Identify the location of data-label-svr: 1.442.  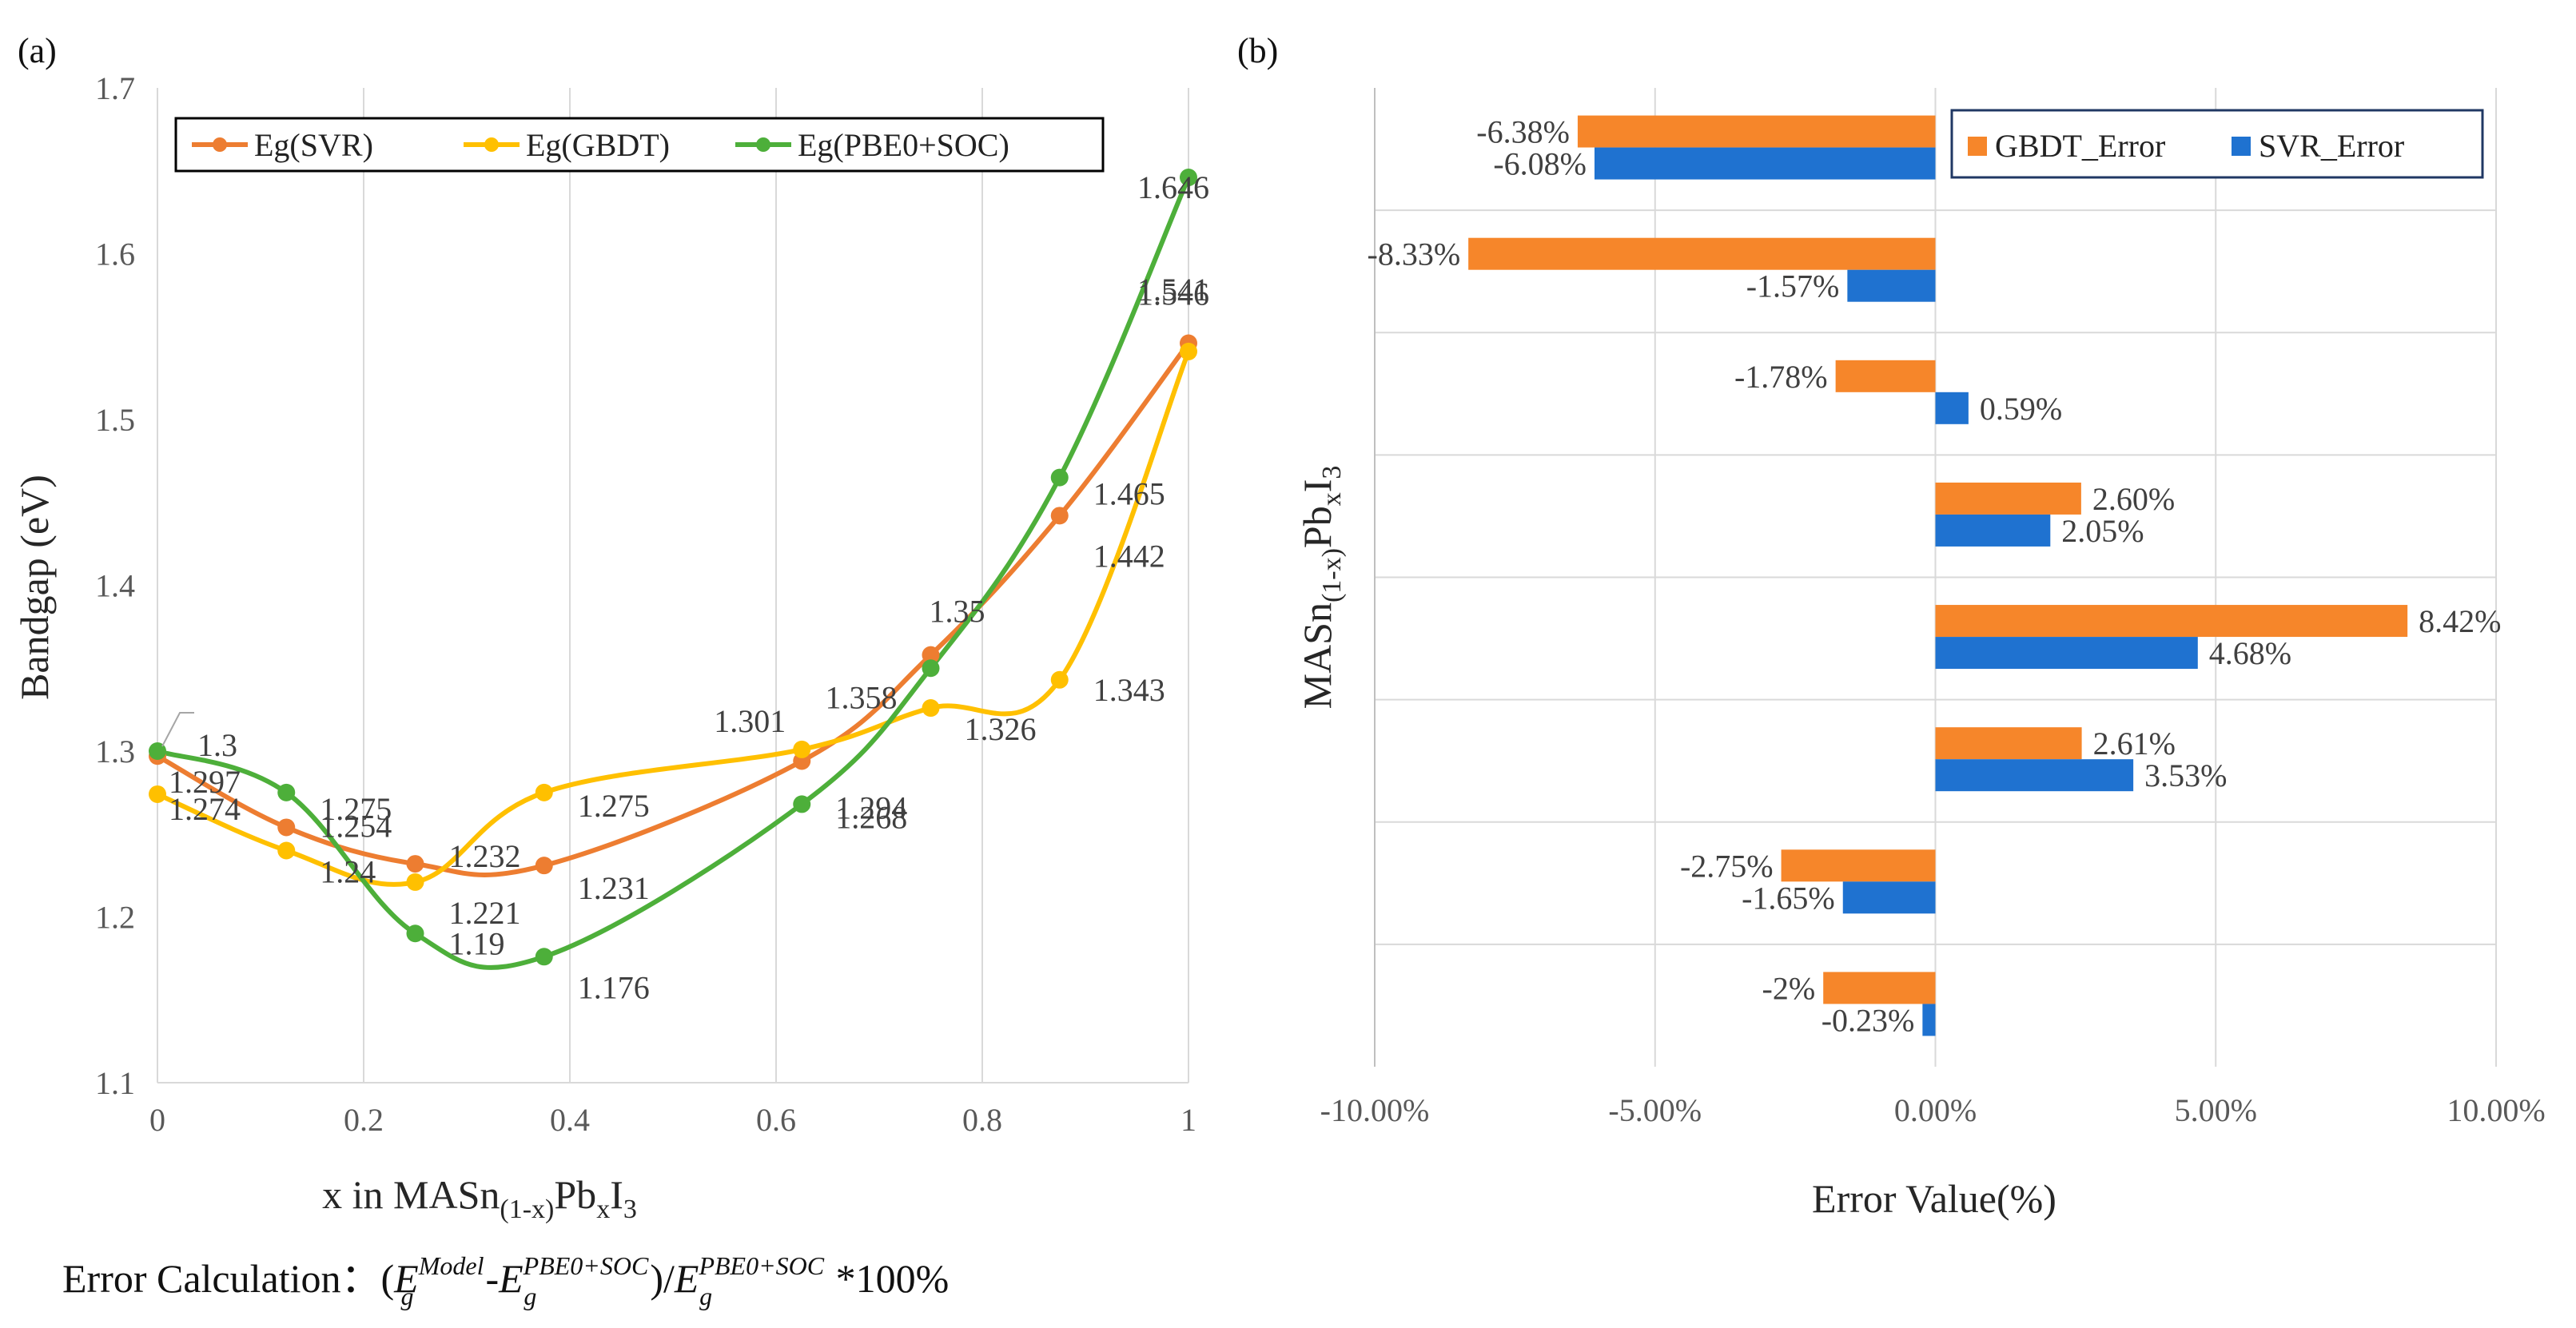
(1129, 556).